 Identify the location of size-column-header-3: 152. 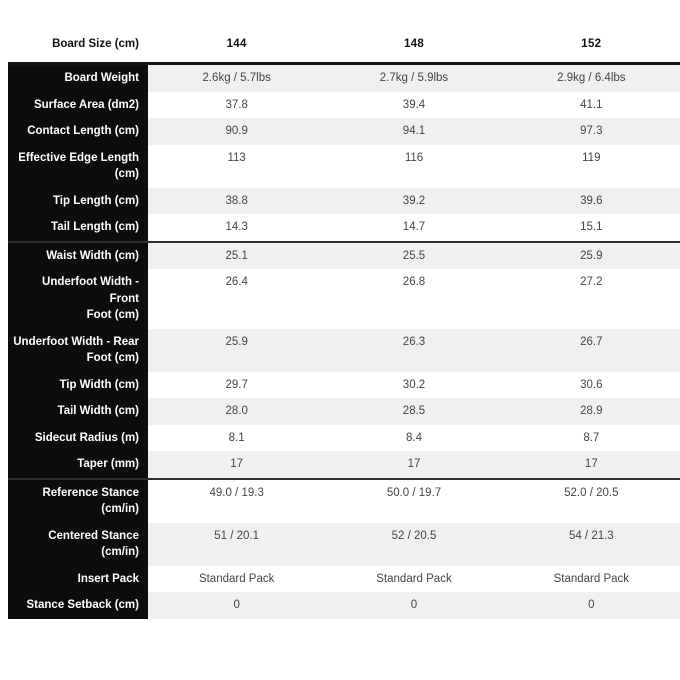
(591, 44).